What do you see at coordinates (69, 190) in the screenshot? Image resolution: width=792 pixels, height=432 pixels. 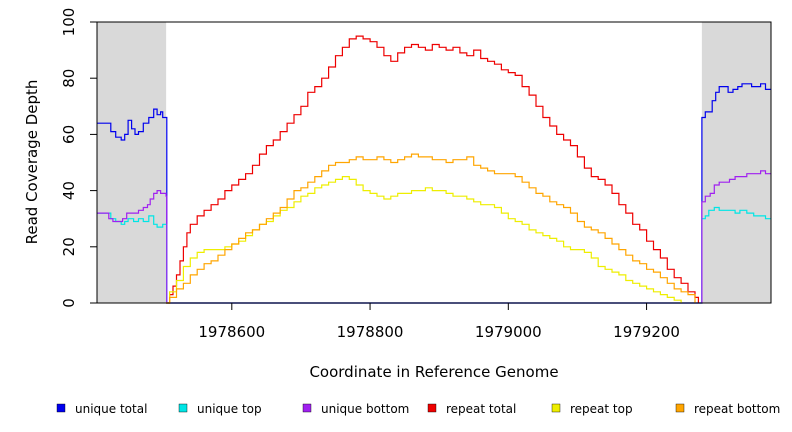 I see `y-tick-label: 40` at bounding box center [69, 190].